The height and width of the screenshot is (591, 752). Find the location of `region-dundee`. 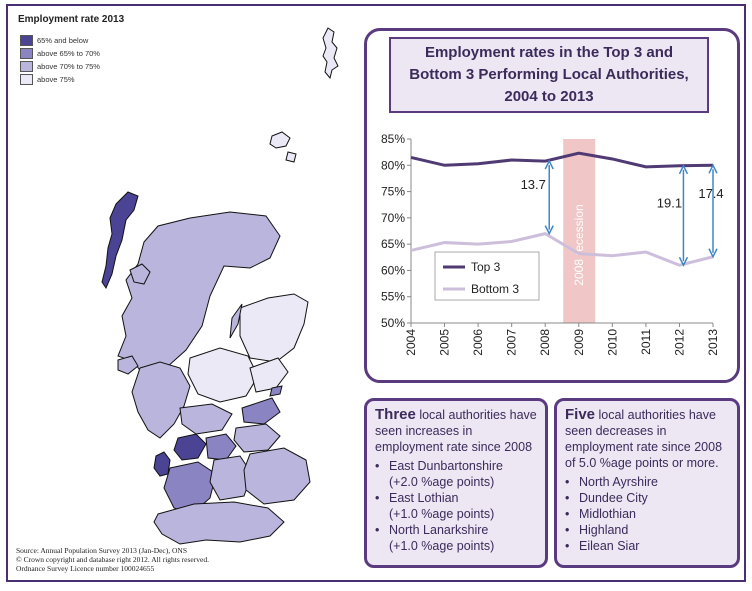

region-dundee is located at coordinates (276, 391).